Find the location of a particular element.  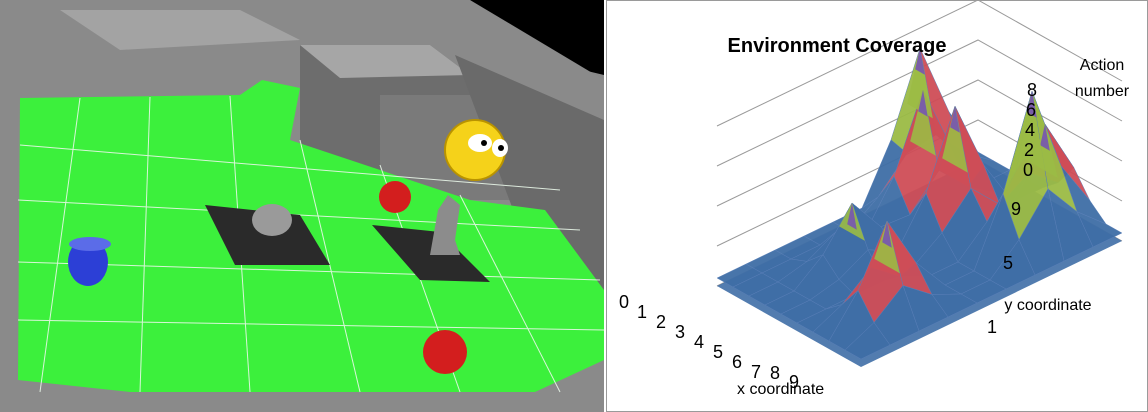

y-axis-label: y coordinate is located at coordinates (1048, 305).